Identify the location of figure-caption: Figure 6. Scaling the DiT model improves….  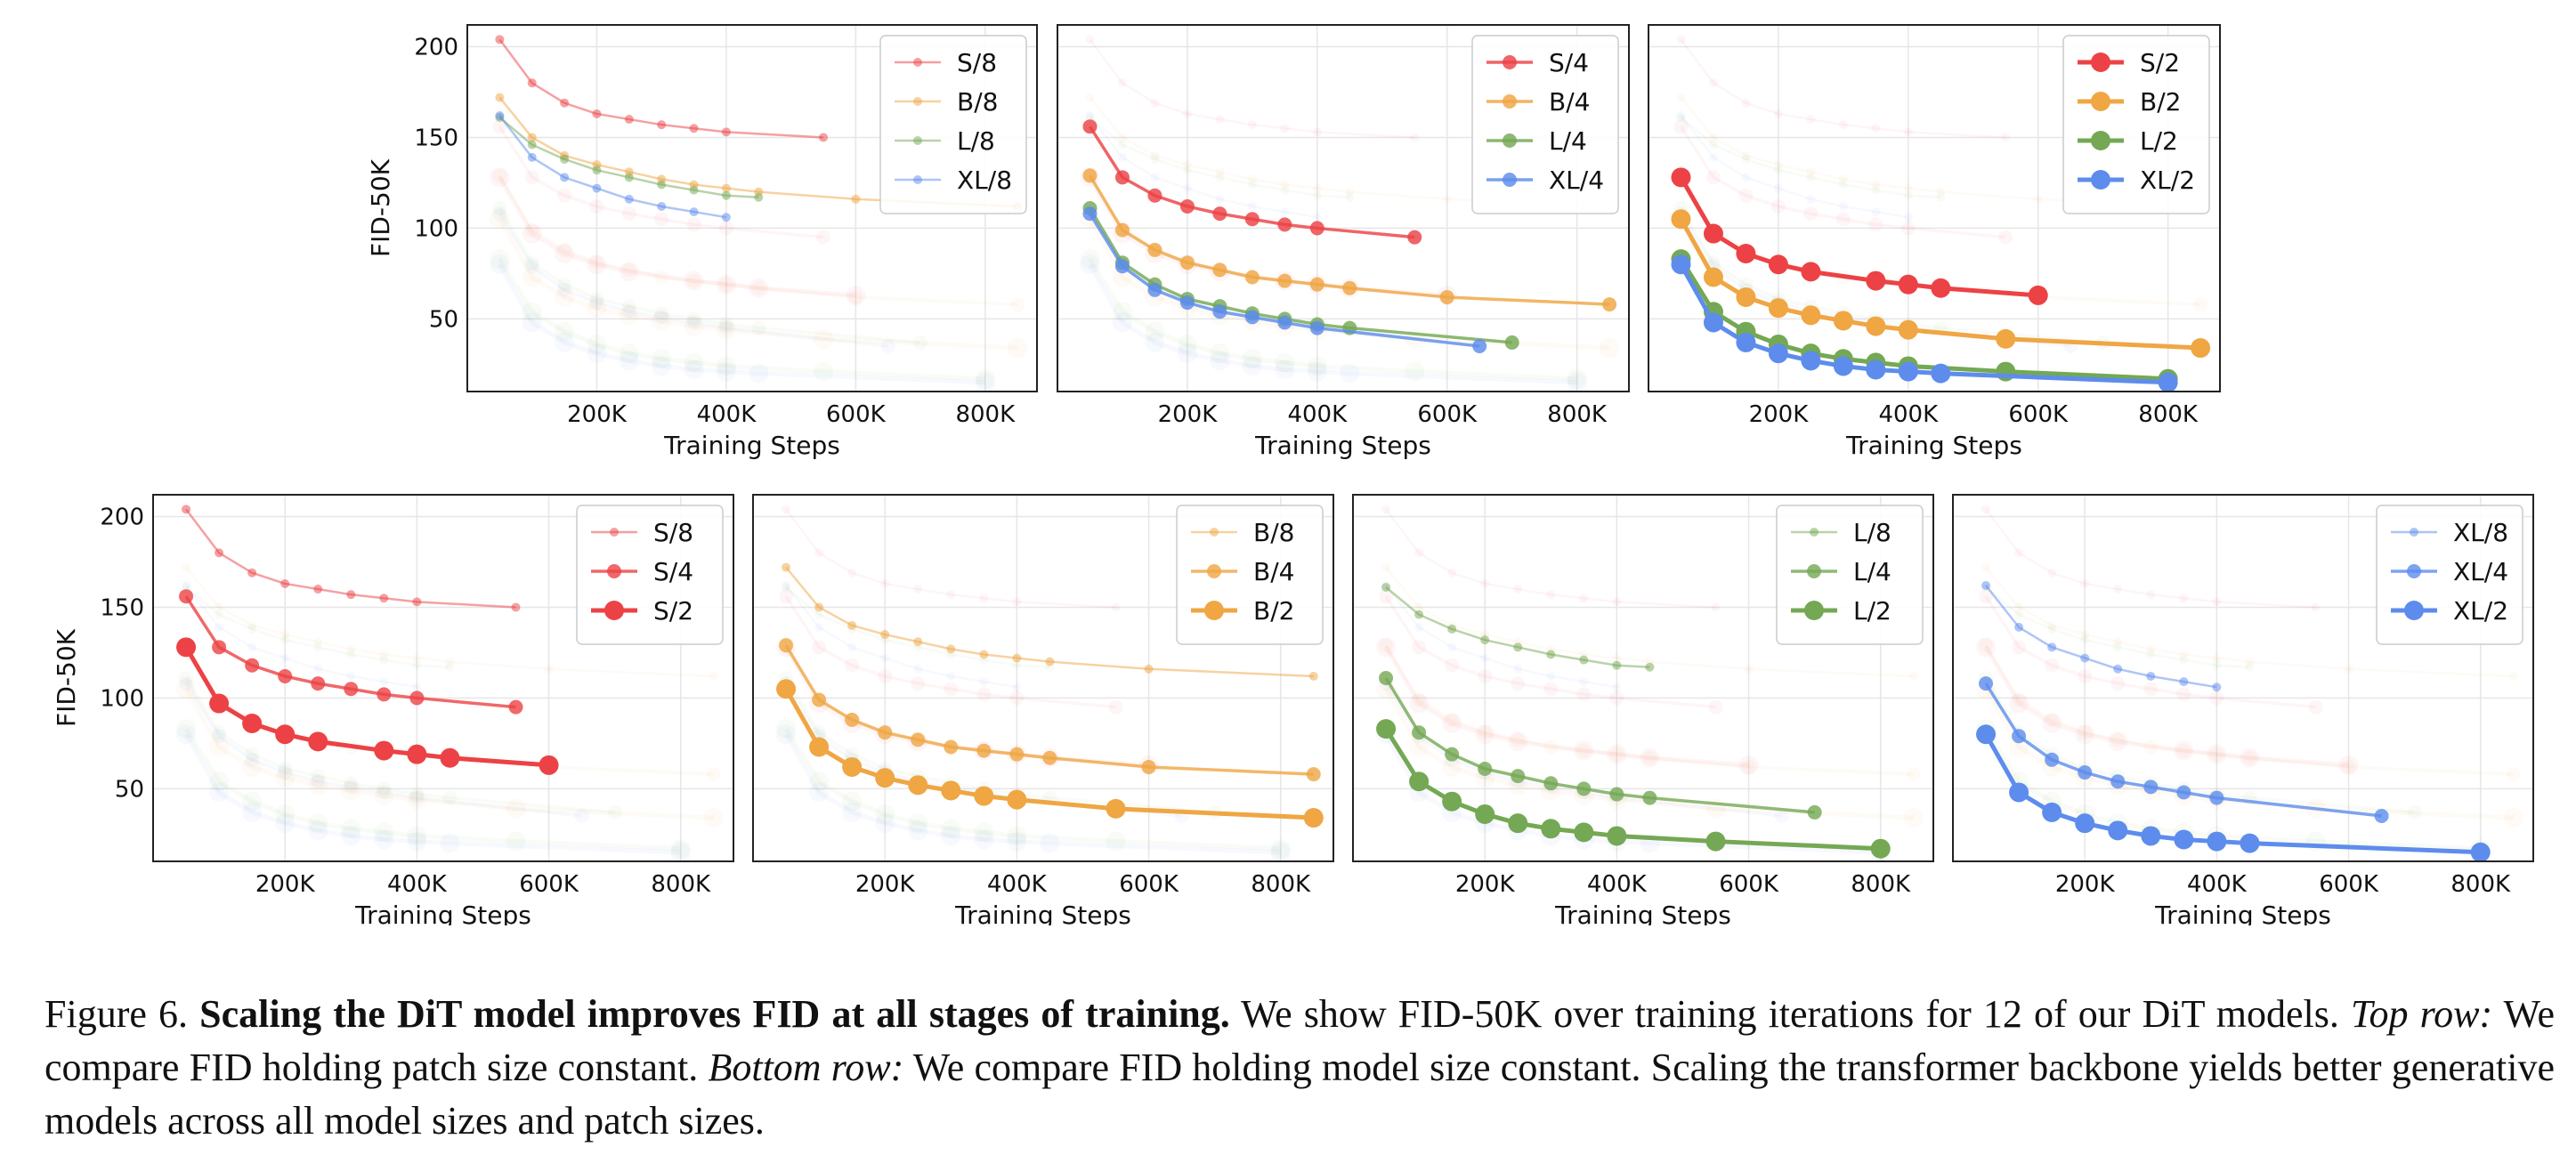
(1300, 1068).